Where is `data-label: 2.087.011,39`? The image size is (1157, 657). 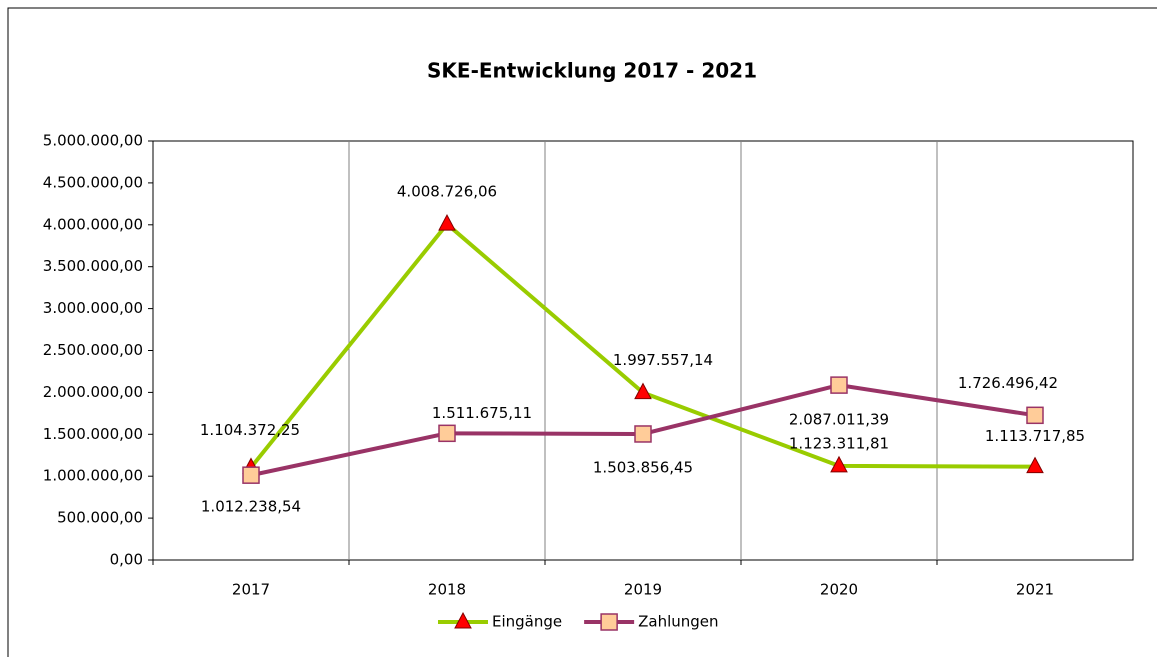
data-label: 2.087.011,39 is located at coordinates (839, 420).